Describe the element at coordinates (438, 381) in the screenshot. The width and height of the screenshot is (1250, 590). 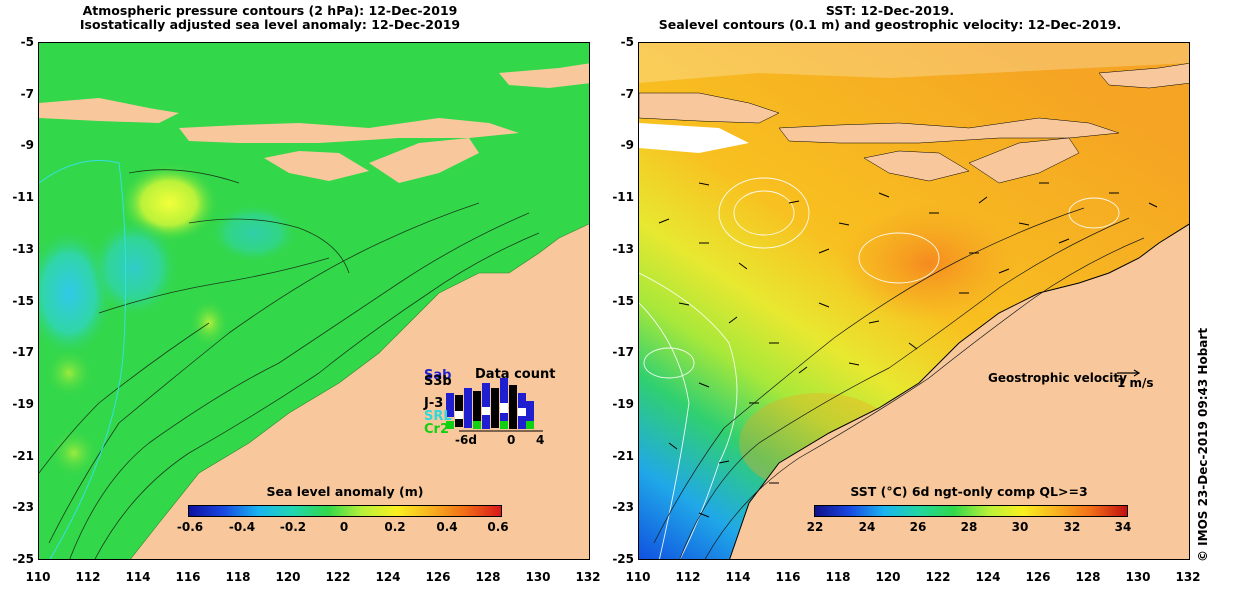
I see `sat-label-s3b: S3b` at that location.